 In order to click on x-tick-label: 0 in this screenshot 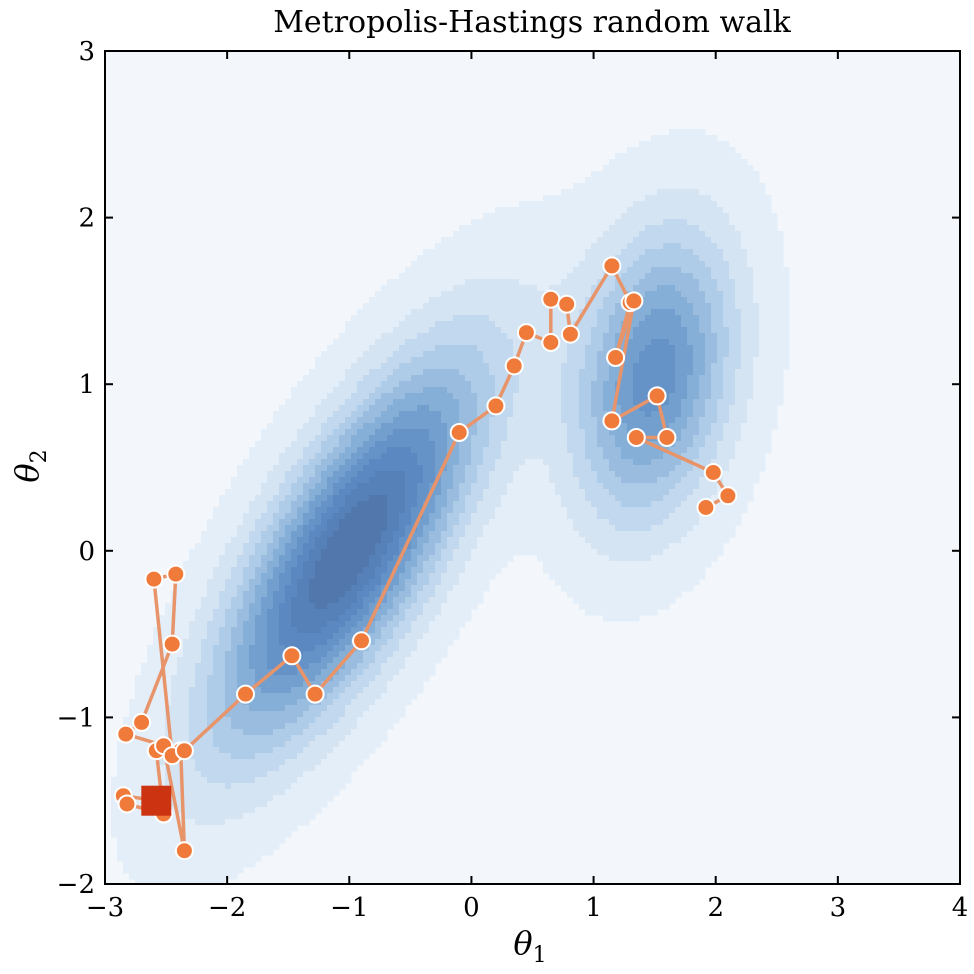, I will do `click(471, 908)`.